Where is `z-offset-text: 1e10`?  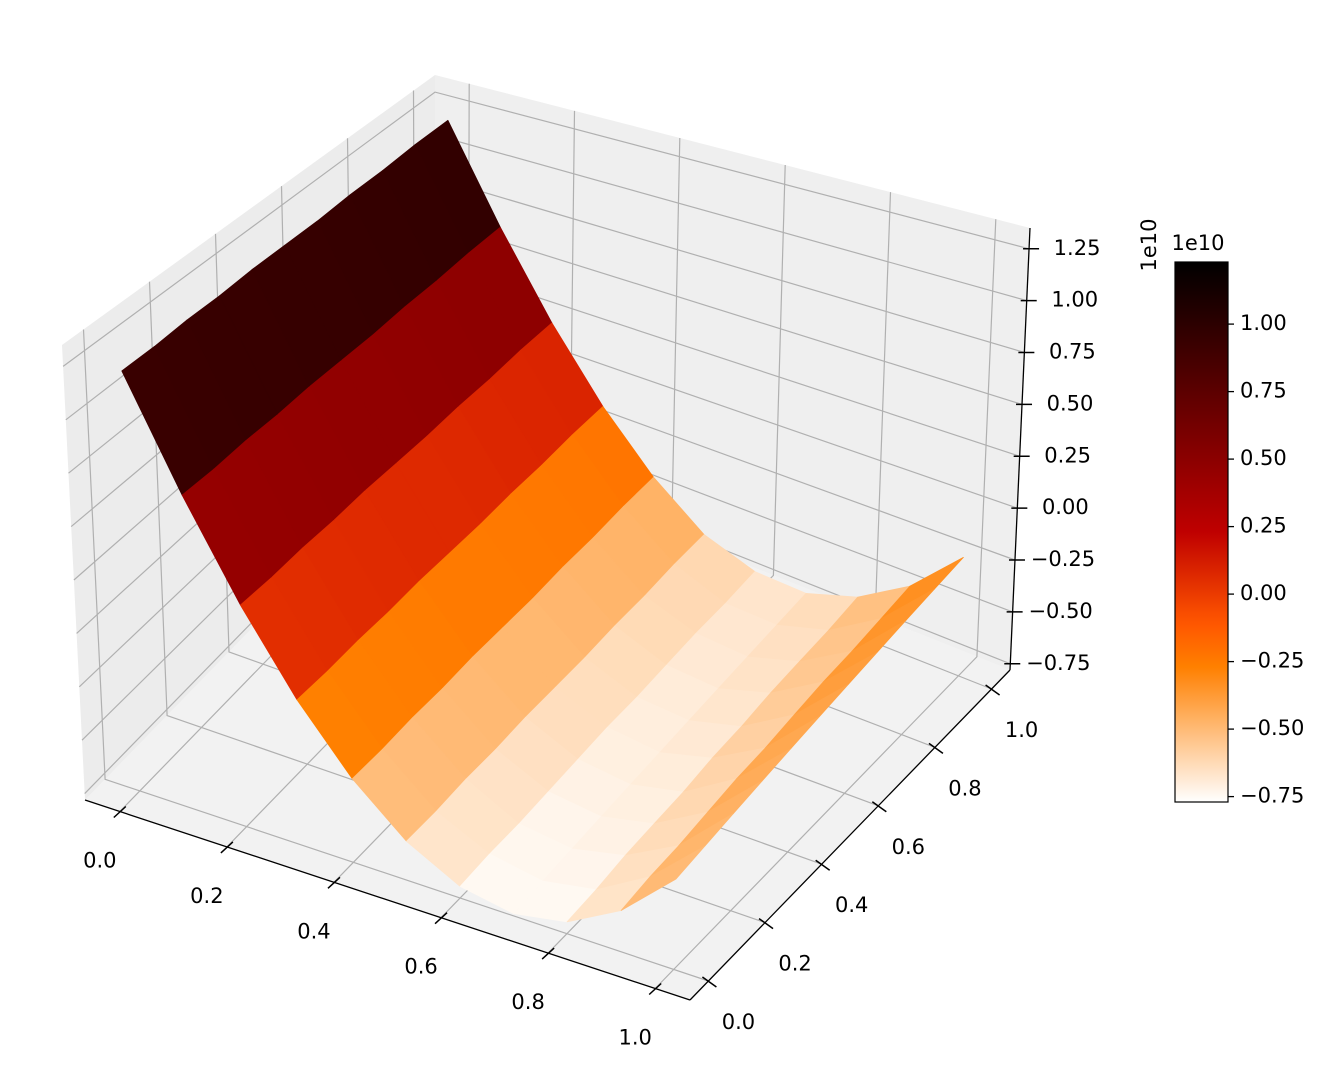
z-offset-text: 1e10 is located at coordinates (1149, 244).